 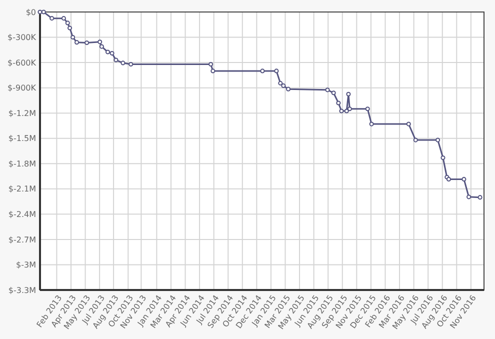 What do you see at coordinates (22, 239) in the screenshot?
I see `y-tick-label: $-2.7M` at bounding box center [22, 239].